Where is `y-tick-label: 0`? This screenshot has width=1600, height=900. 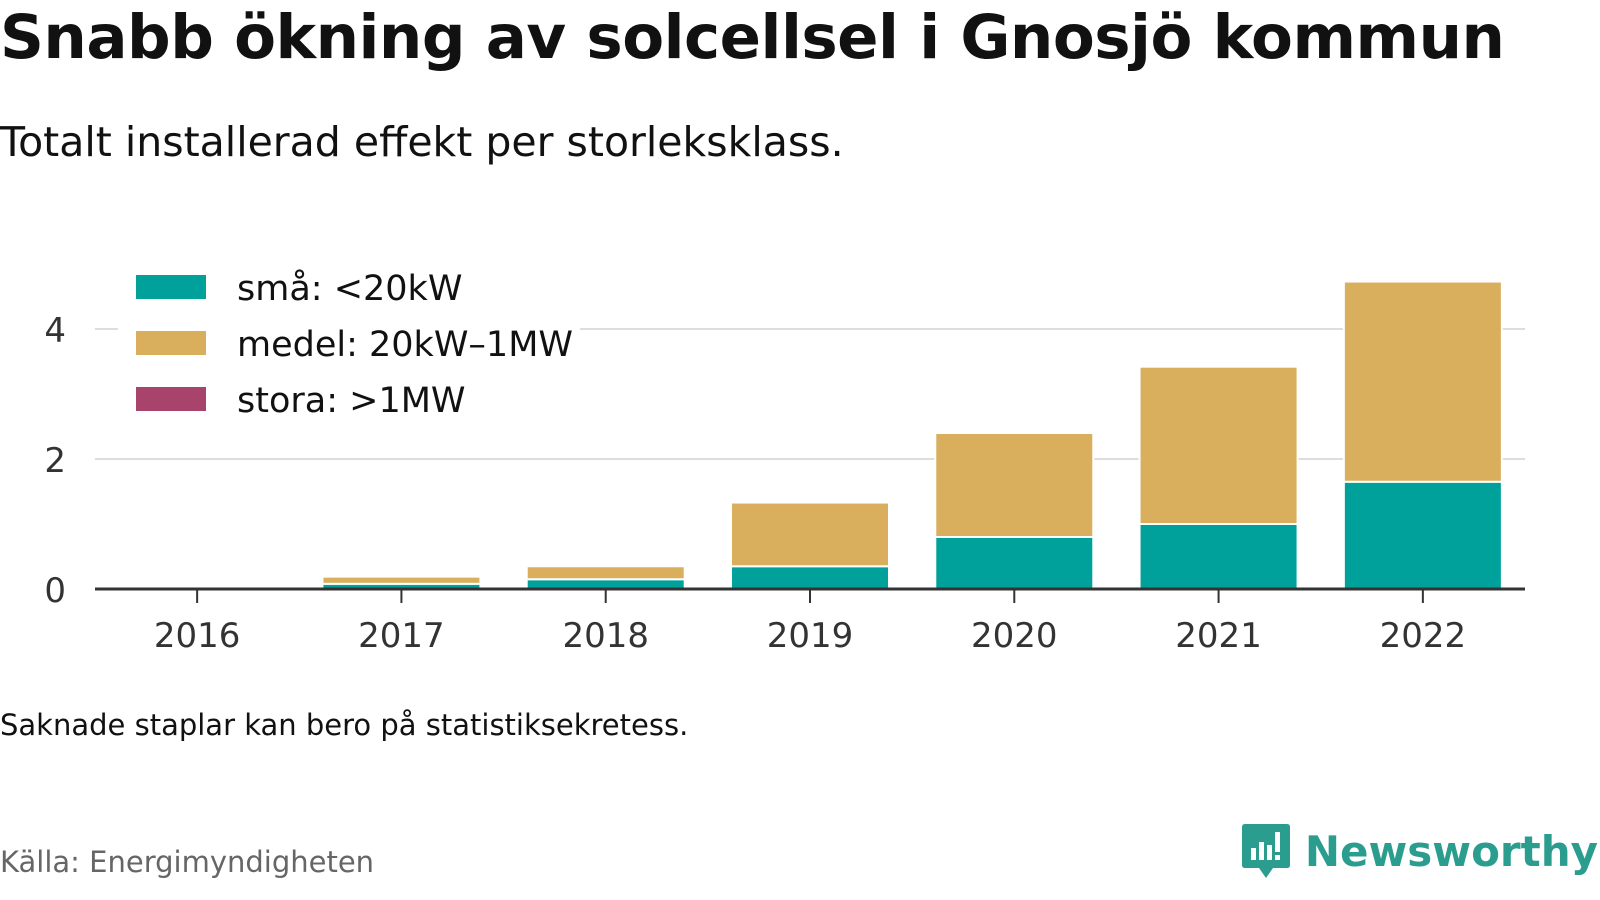
y-tick-label: 0 is located at coordinates (55, 591).